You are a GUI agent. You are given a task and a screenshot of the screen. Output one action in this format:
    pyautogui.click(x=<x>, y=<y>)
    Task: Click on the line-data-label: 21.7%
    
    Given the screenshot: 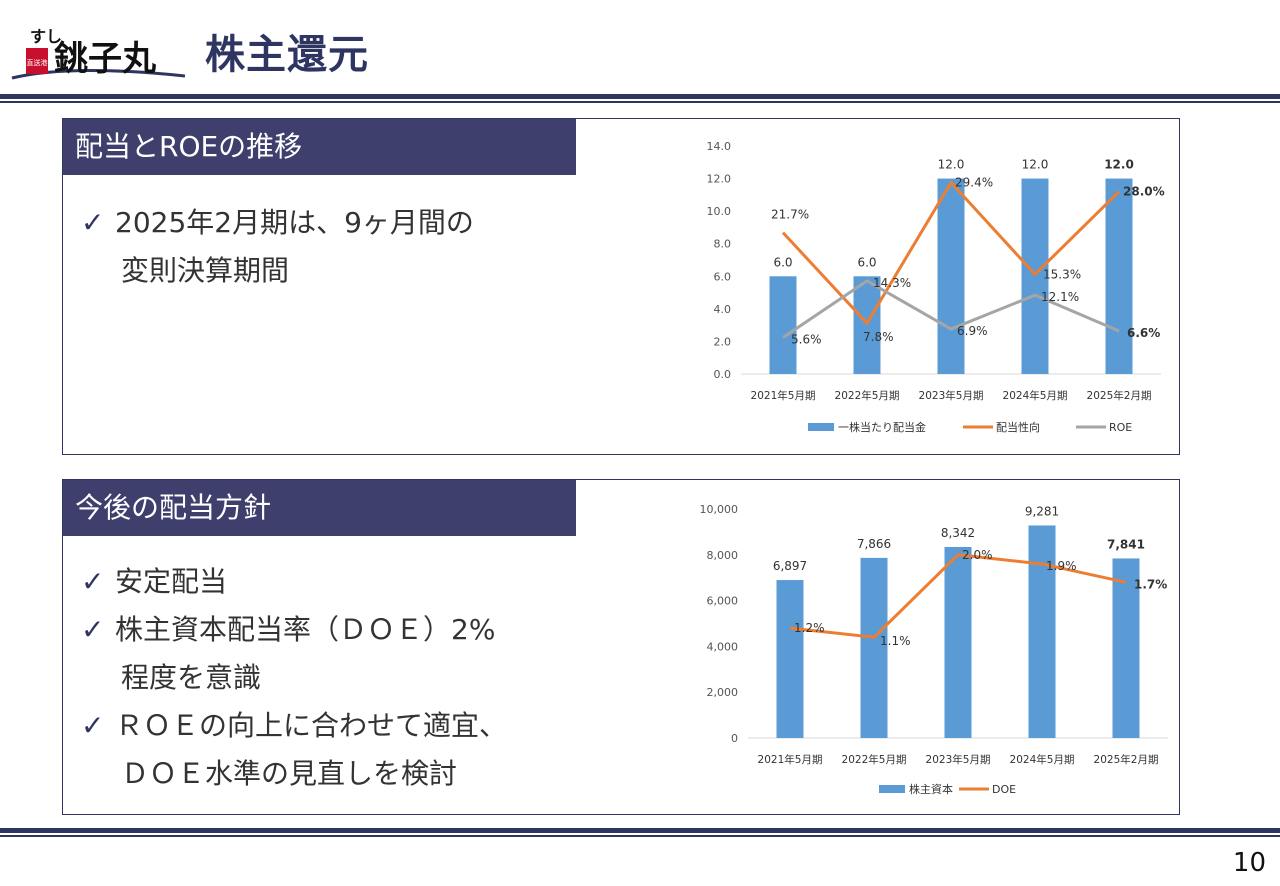 What is the action you would take?
    pyautogui.click(x=790, y=215)
    